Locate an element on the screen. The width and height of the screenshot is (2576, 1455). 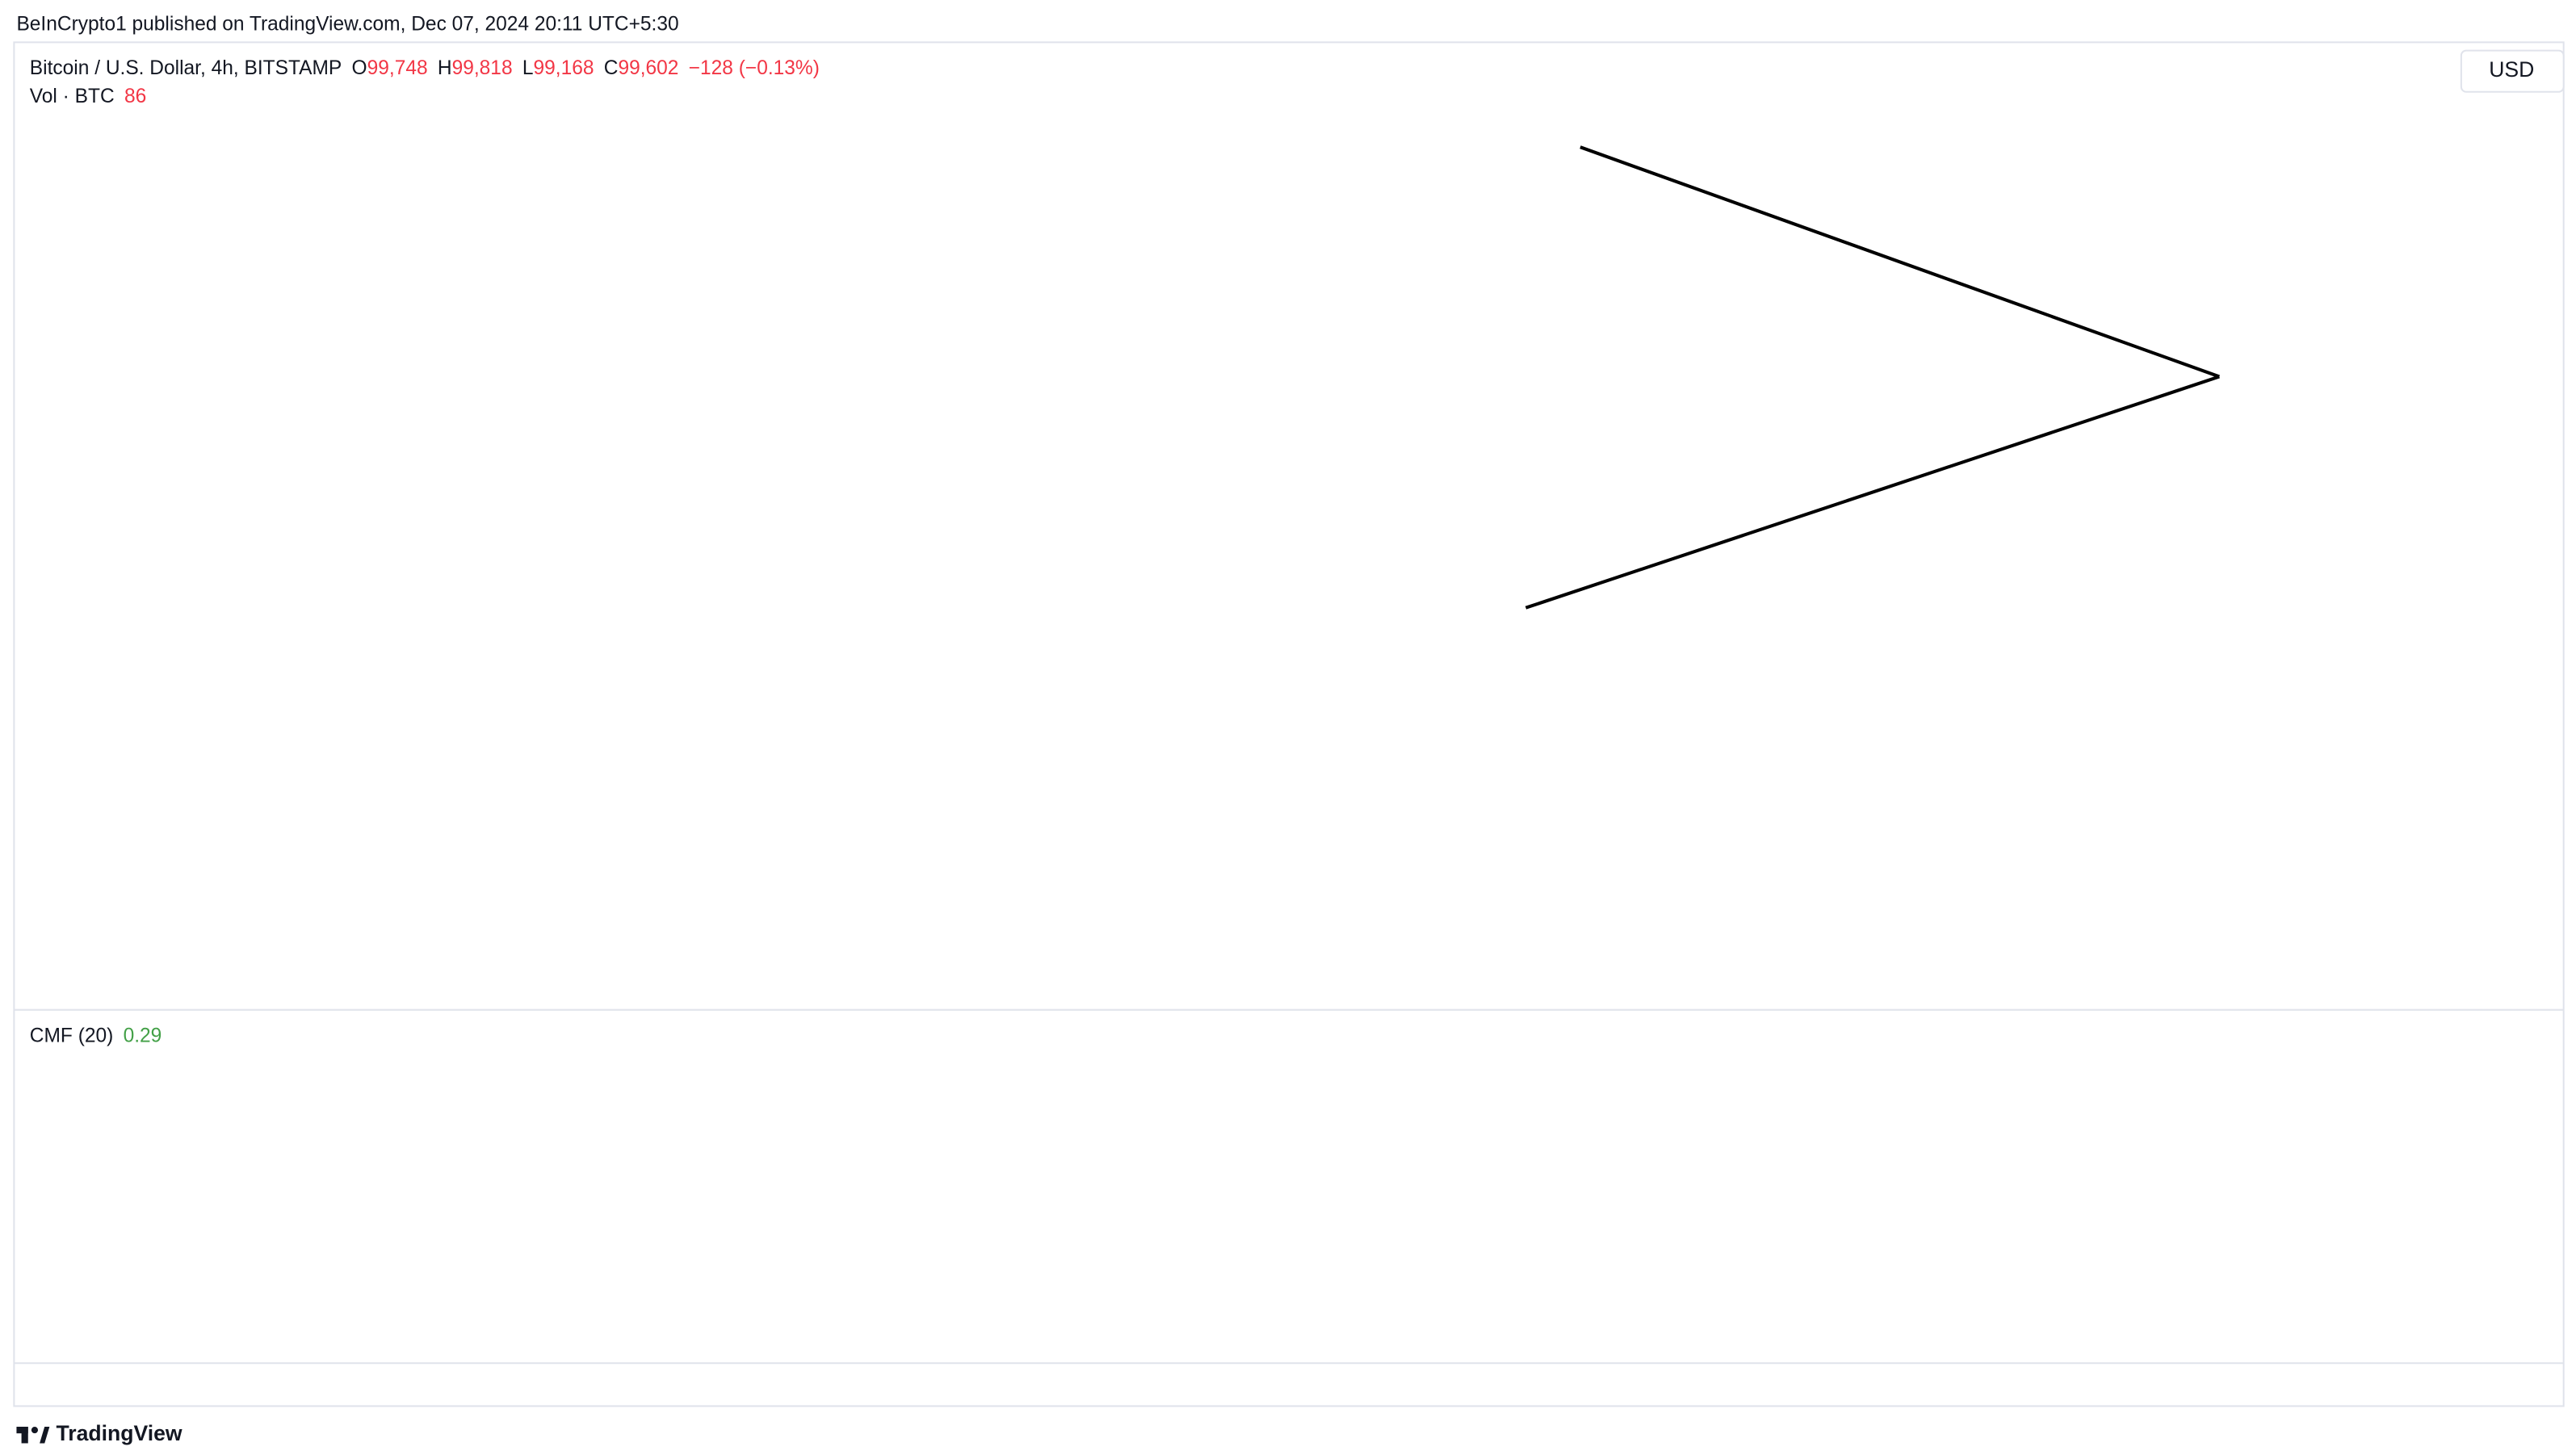
ohlc-value: 99,602 is located at coordinates (648, 69).